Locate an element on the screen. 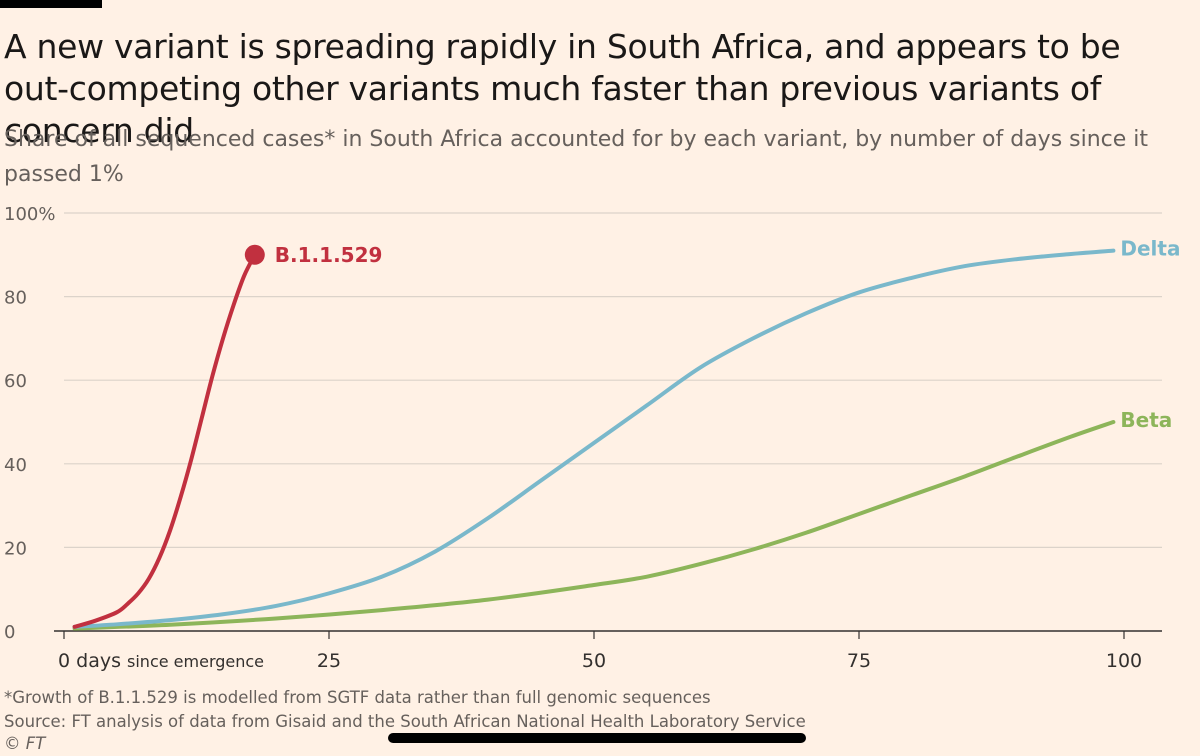 The image size is (1200, 756). x-axis-suffix: since emergence is located at coordinates (195, 661).